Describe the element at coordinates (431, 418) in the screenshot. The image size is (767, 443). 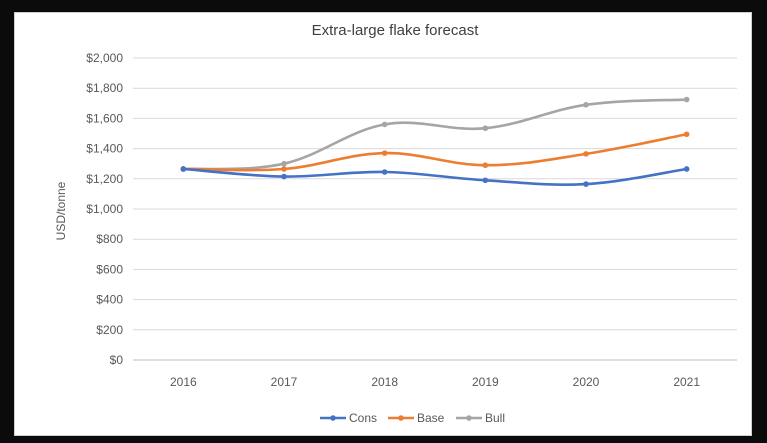
I see `legend-label-base: Base` at that location.